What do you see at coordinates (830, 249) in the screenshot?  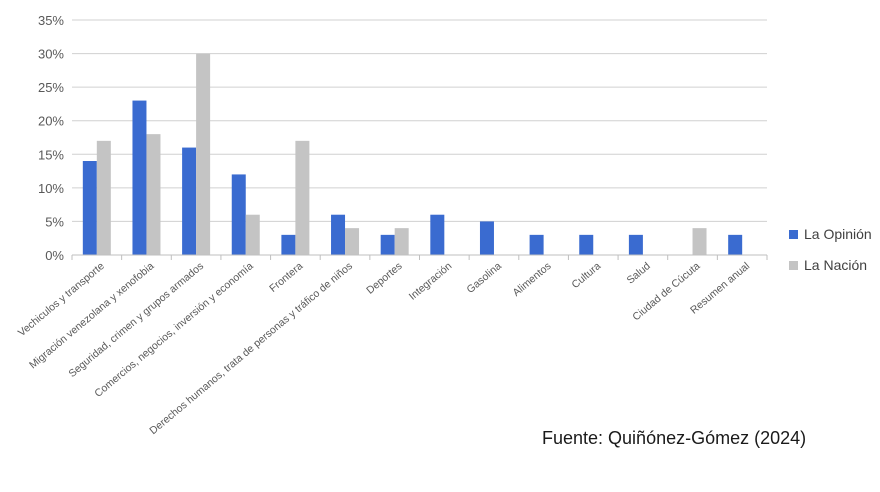 I see `legend: La Opinión La Nación` at bounding box center [830, 249].